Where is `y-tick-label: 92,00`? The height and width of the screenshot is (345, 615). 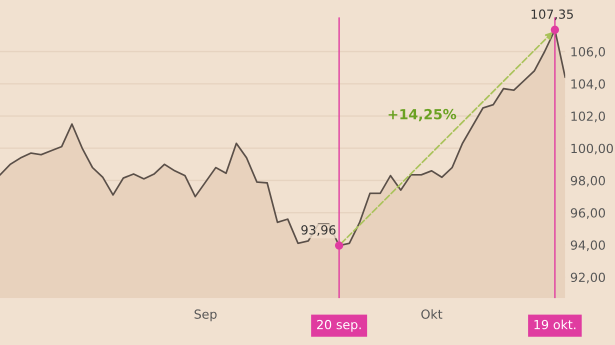
y-tick-label: 92,00 is located at coordinates (587, 278).